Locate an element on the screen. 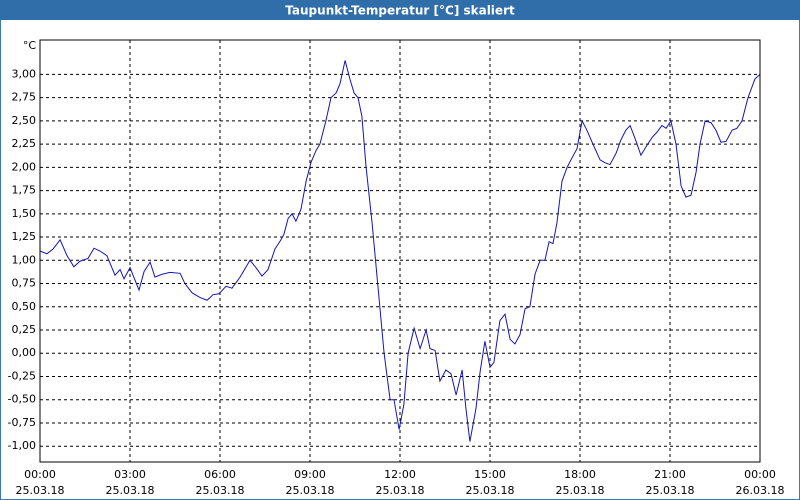  y-tick-label: 2,25 is located at coordinates (24, 143).